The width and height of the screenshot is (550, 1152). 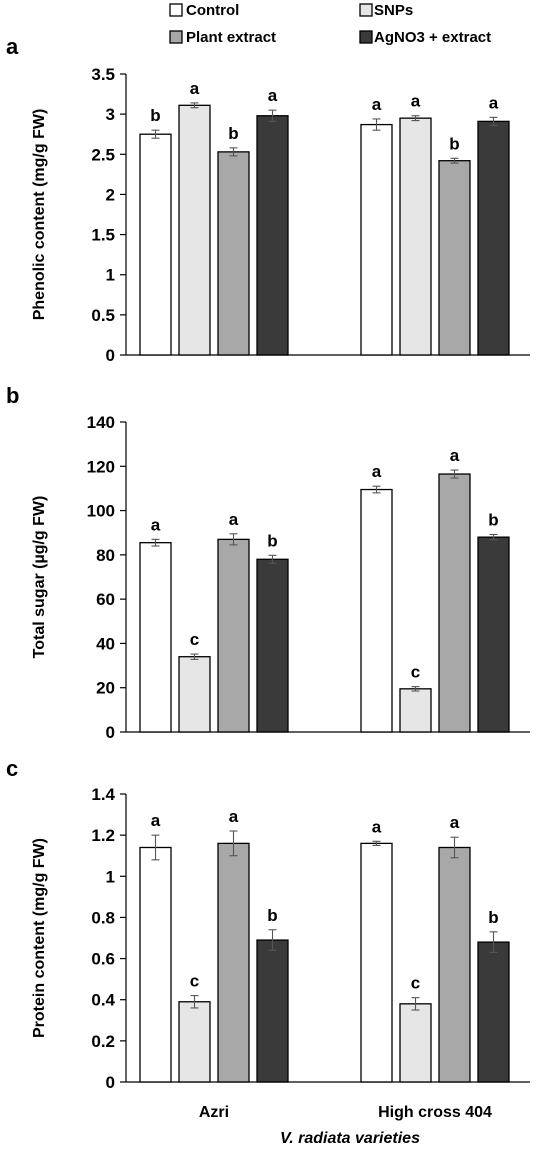 I want to click on y-tick-label: 40, so click(x=105, y=643).